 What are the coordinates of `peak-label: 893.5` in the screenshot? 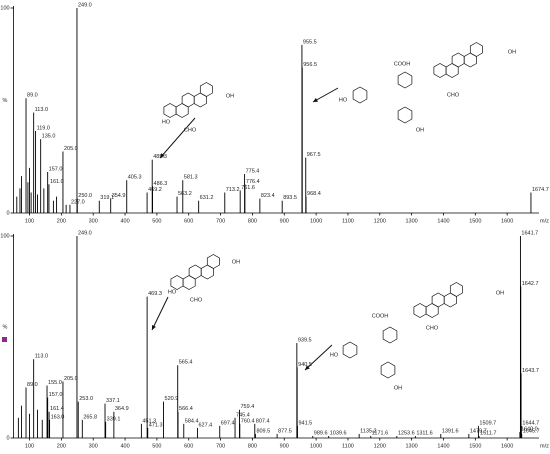 It's located at (290, 198).